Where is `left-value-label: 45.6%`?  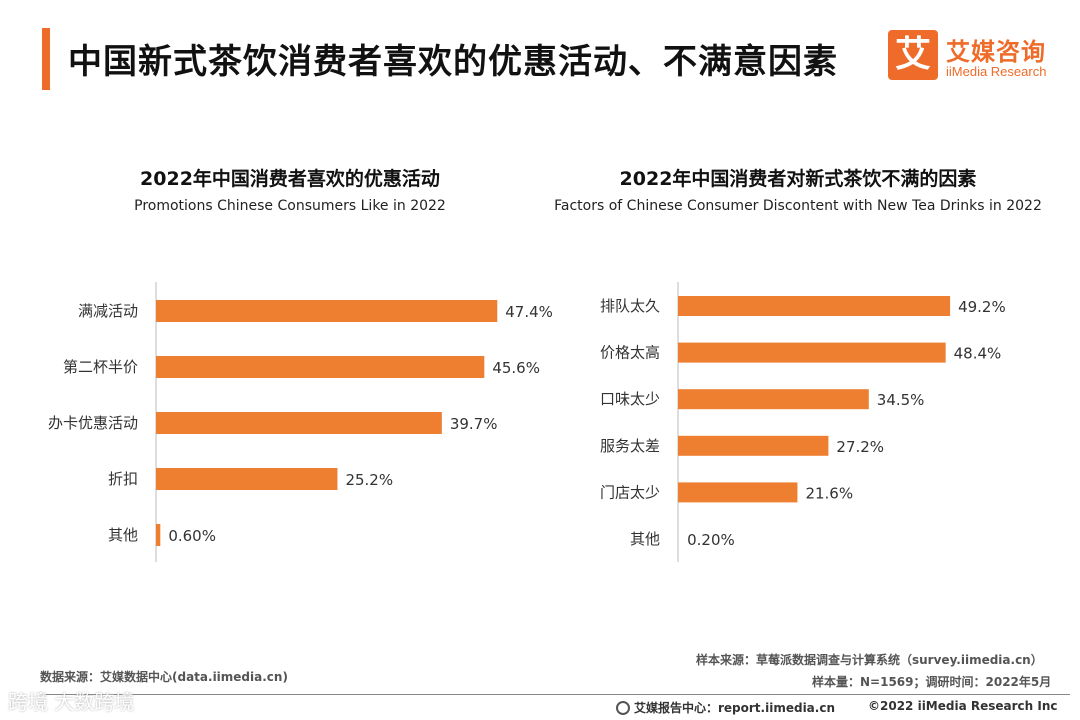 left-value-label: 45.6% is located at coordinates (516, 368).